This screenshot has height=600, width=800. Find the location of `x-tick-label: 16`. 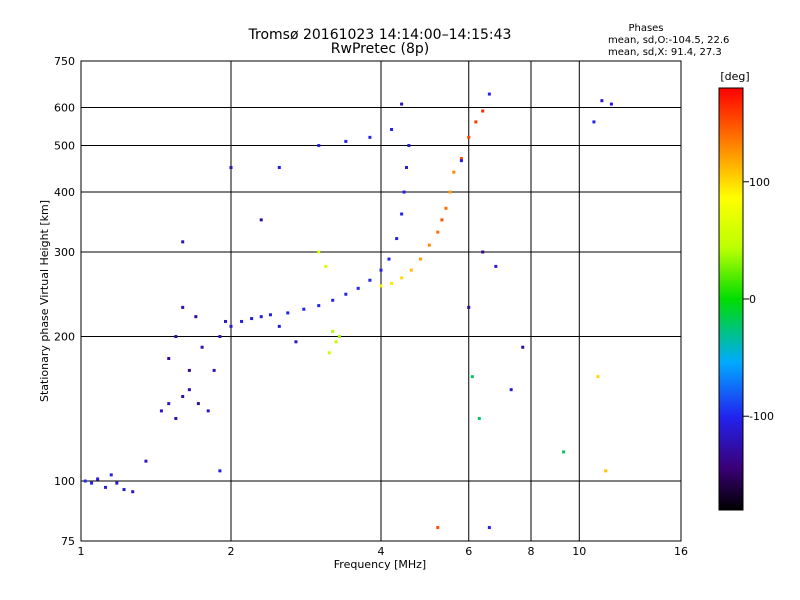

x-tick-label: 16 is located at coordinates (681, 551).